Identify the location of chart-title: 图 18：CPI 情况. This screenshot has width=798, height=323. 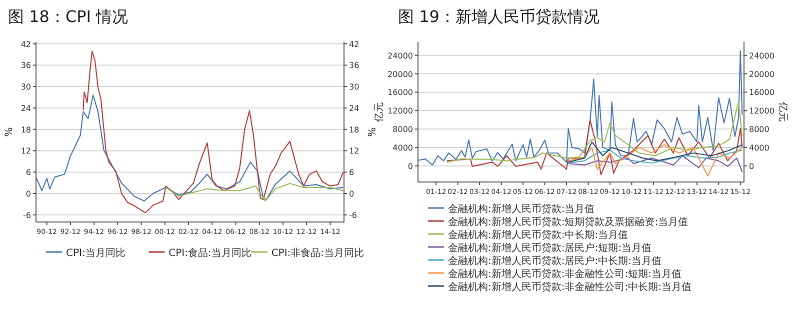
(68, 16).